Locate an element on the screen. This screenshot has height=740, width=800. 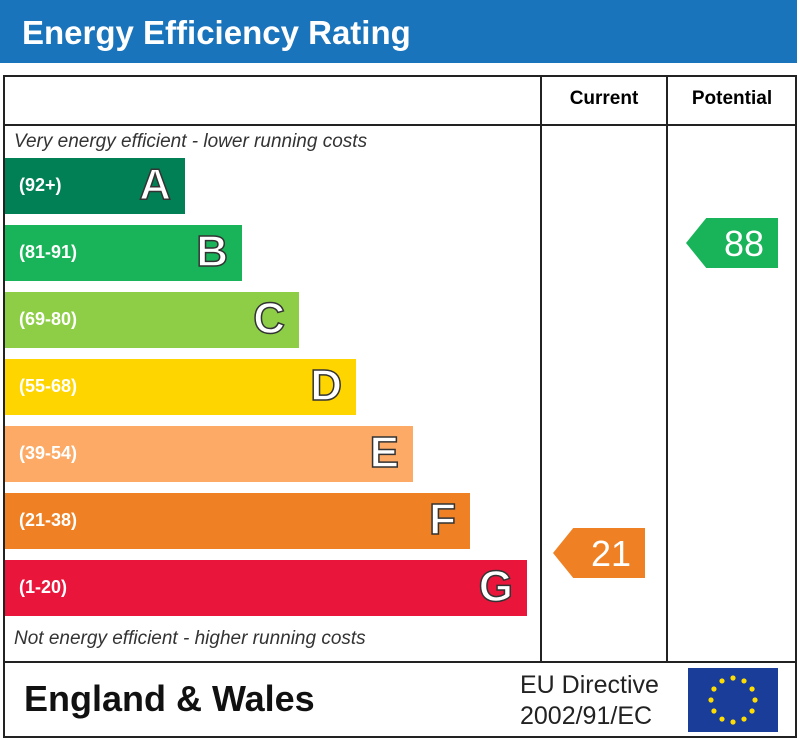
band-range: (55-68) is located at coordinates (48, 386).